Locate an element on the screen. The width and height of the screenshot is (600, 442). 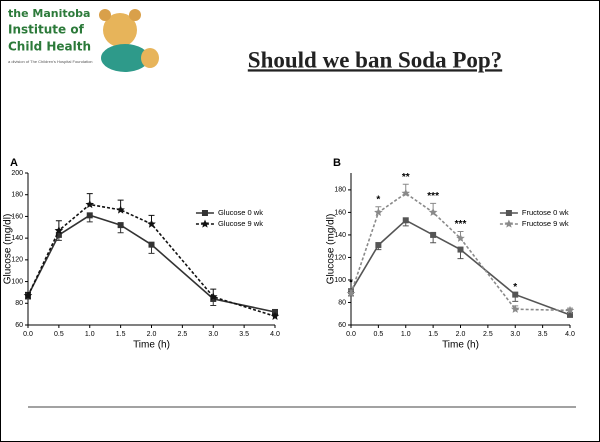
bear-paw is located at coordinates (150, 58).